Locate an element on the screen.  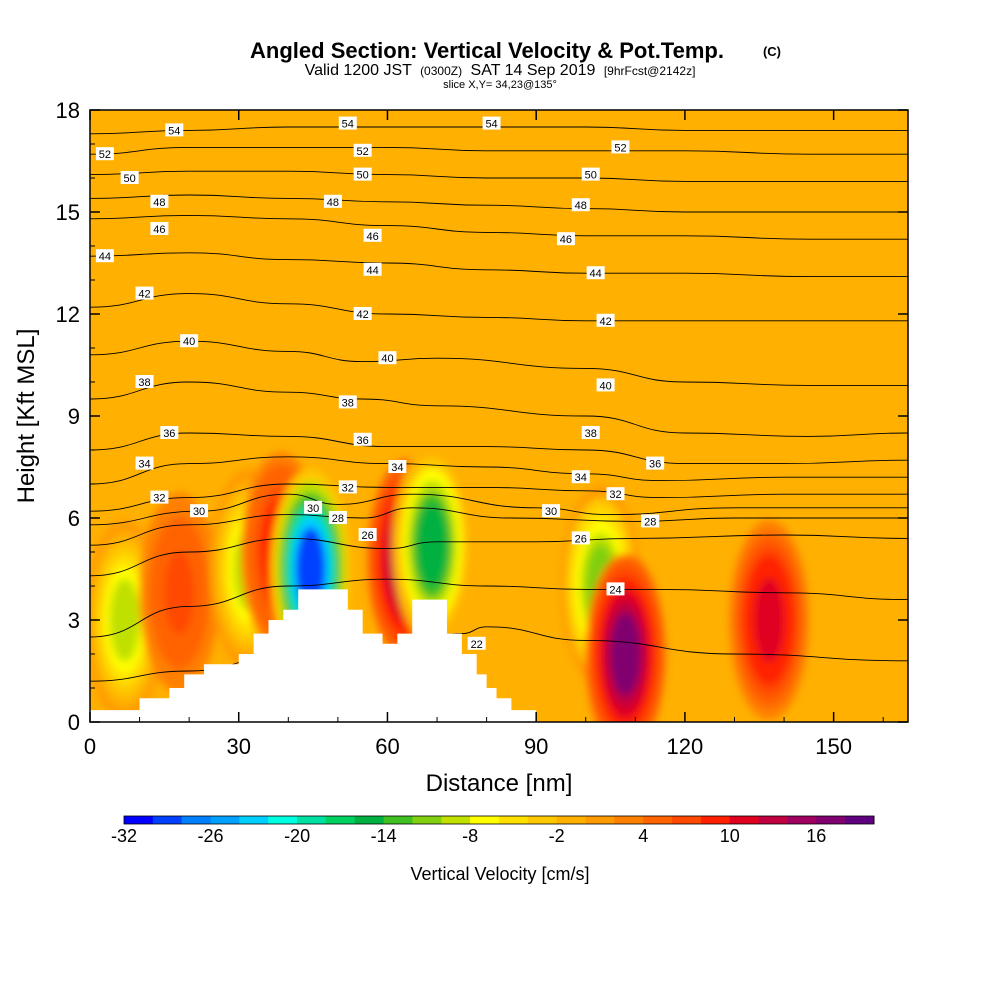
x-tick-label: 60 is located at coordinates (387, 746).